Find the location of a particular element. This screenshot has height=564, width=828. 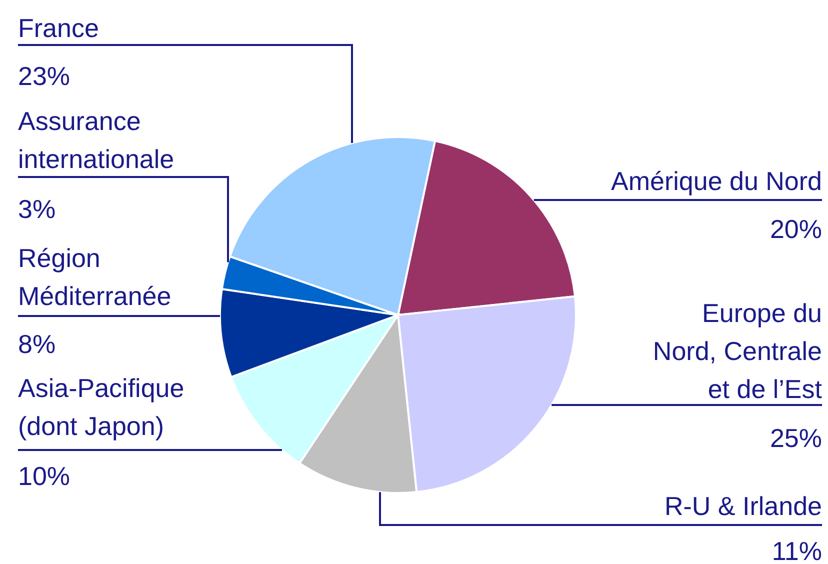

slice-label: Région Méditerranée is located at coordinates (95, 277).